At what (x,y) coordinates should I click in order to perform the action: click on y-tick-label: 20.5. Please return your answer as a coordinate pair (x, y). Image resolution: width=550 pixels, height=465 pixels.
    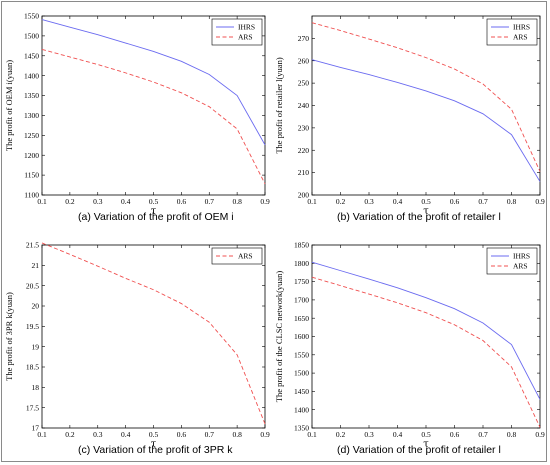
    Looking at the image, I should click on (32, 285).